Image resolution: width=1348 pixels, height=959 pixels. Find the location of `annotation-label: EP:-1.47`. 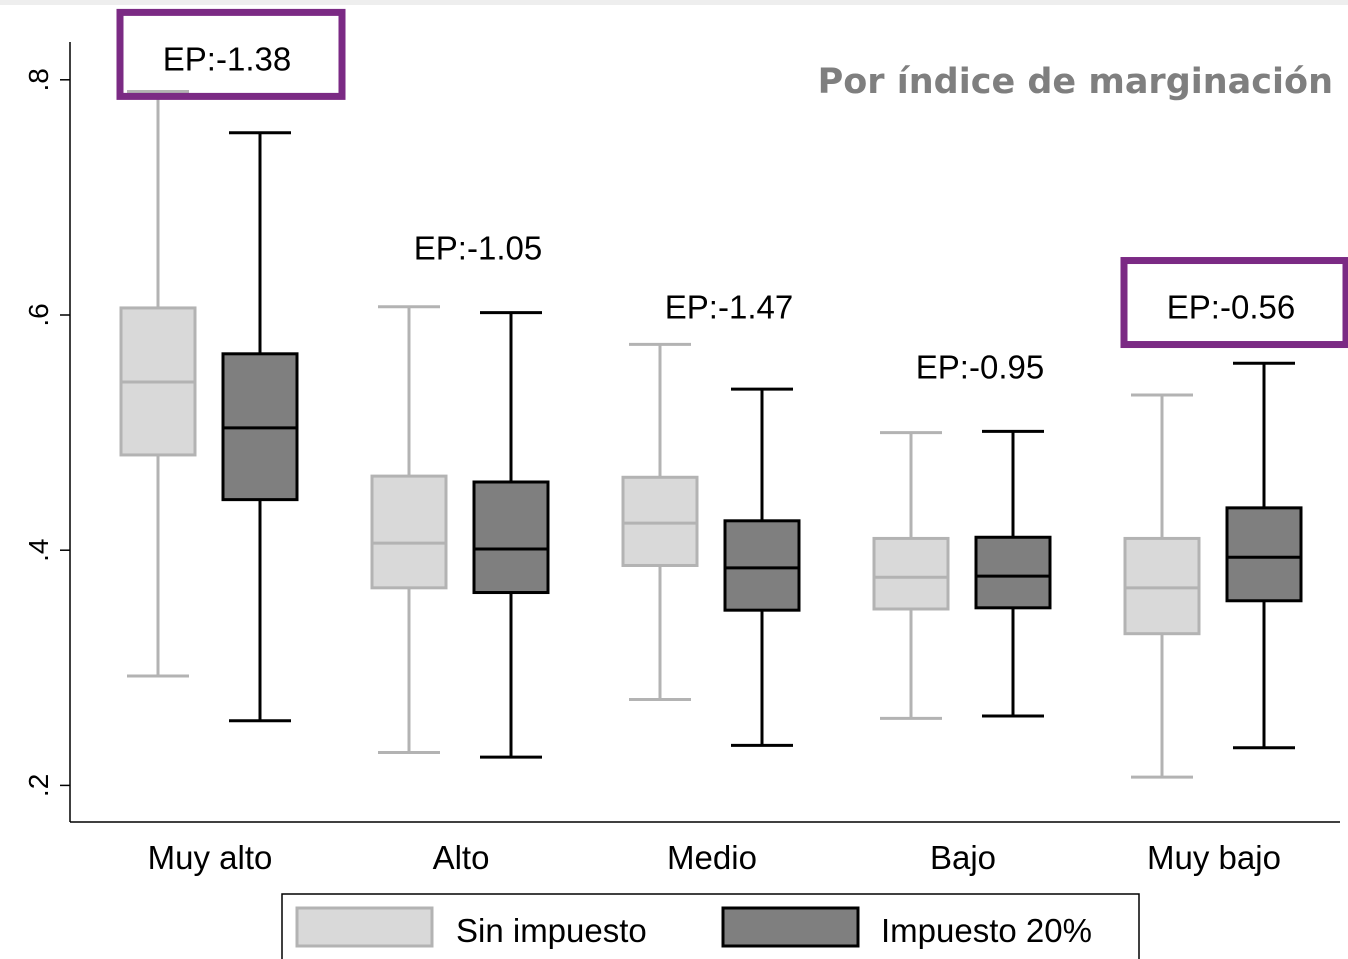

annotation-label: EP:-1.47 is located at coordinates (729, 307).